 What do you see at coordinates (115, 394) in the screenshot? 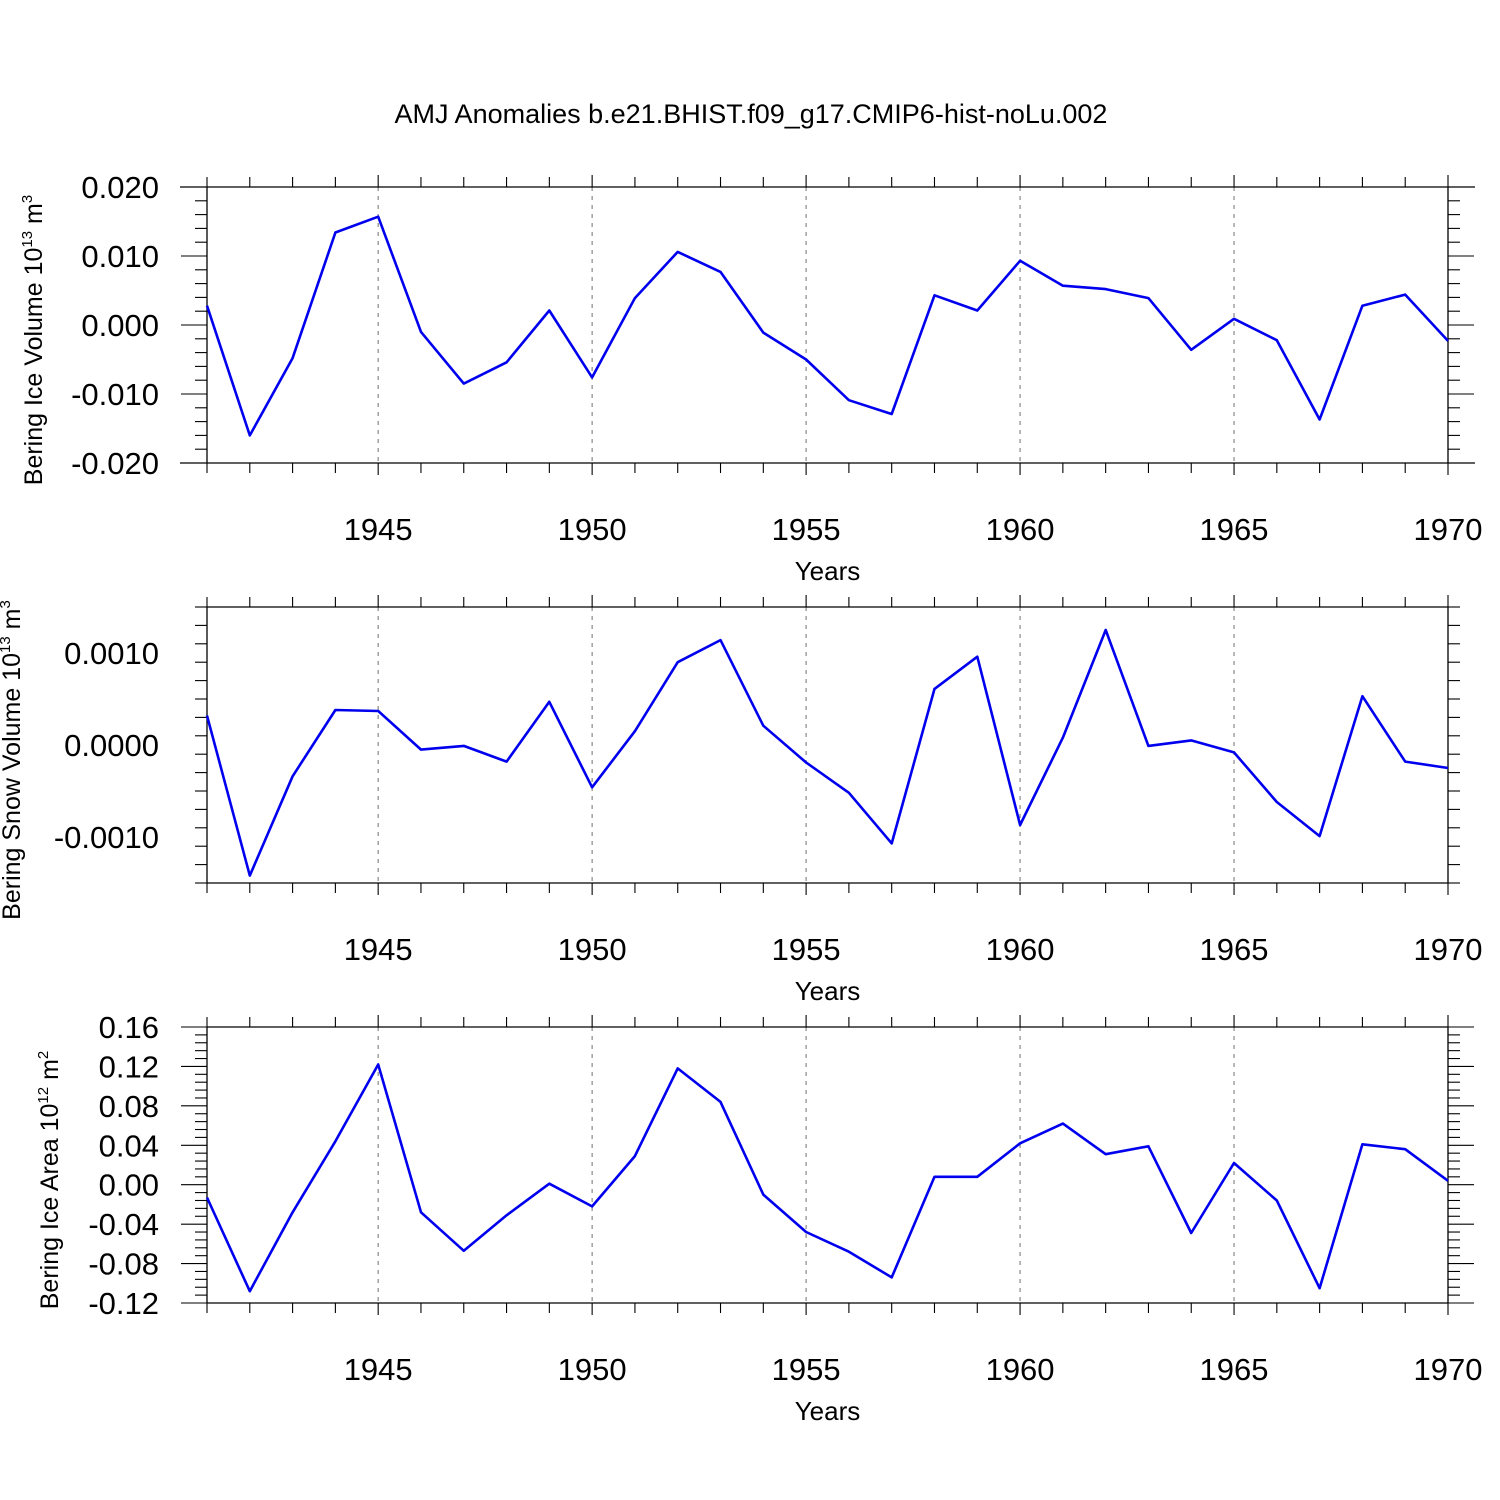
I see `y-tick-label: -0.010` at bounding box center [115, 394].